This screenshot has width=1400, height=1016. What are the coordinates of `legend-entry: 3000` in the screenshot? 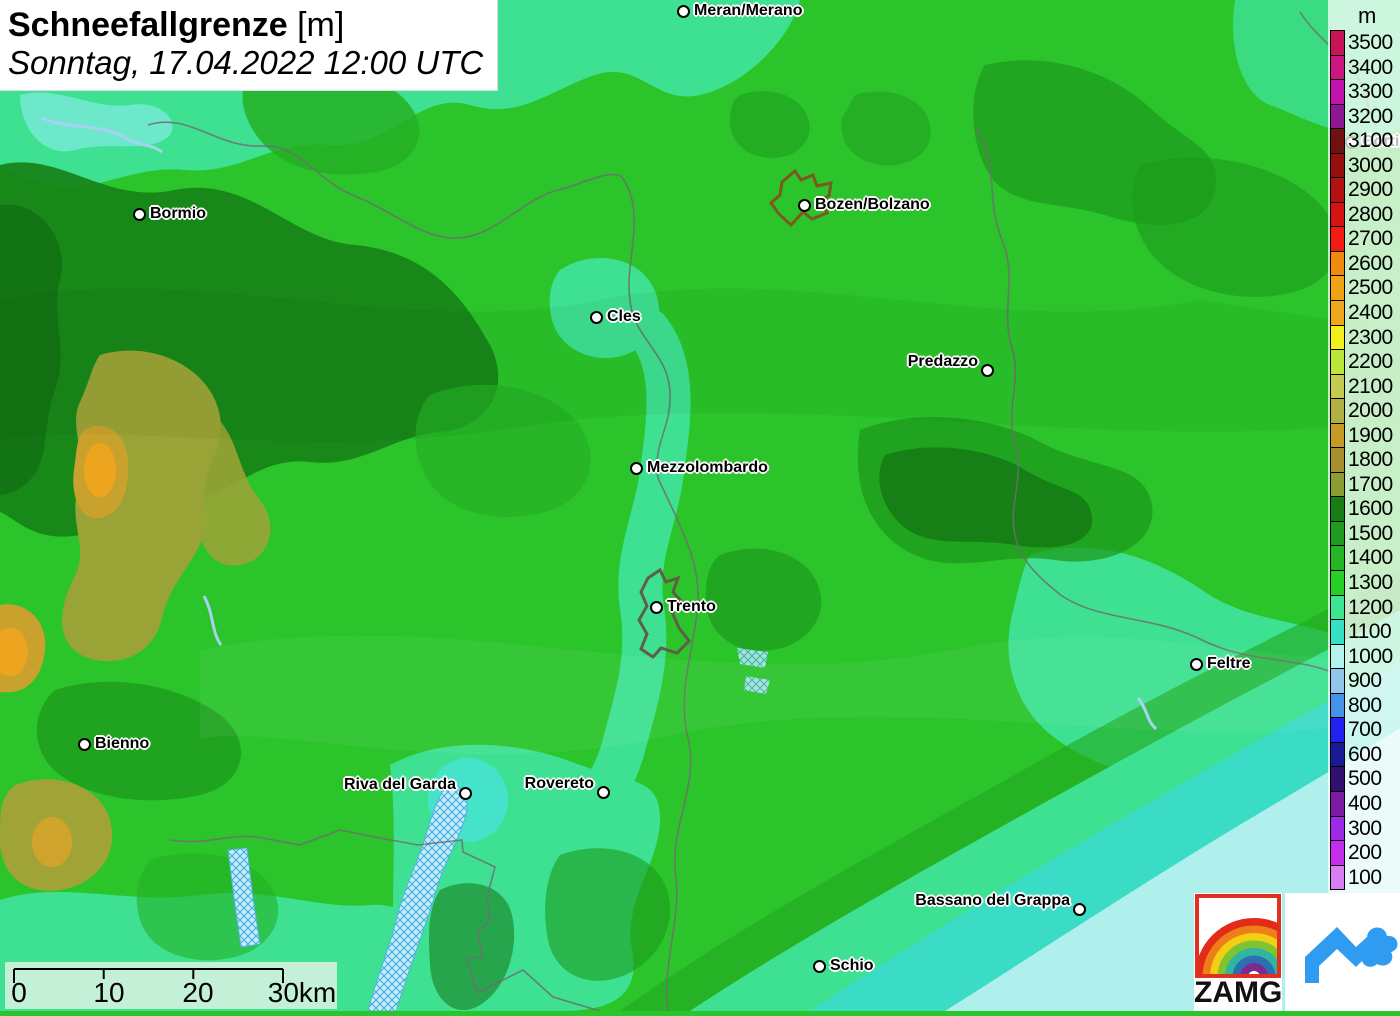 It's located at (1364, 165).